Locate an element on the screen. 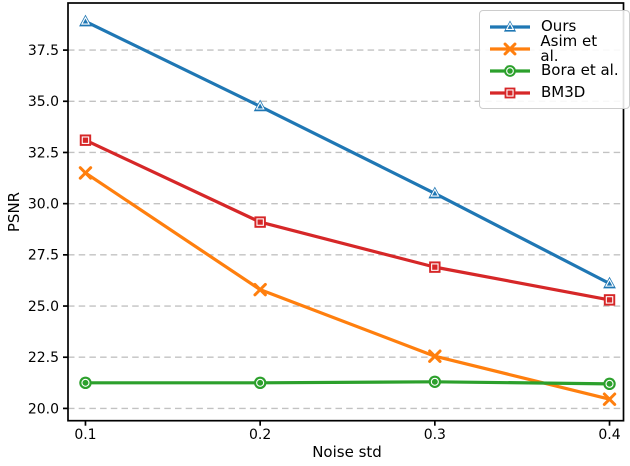 The height and width of the screenshot is (466, 630). series-markers-bora-et-al is located at coordinates (347, 383).